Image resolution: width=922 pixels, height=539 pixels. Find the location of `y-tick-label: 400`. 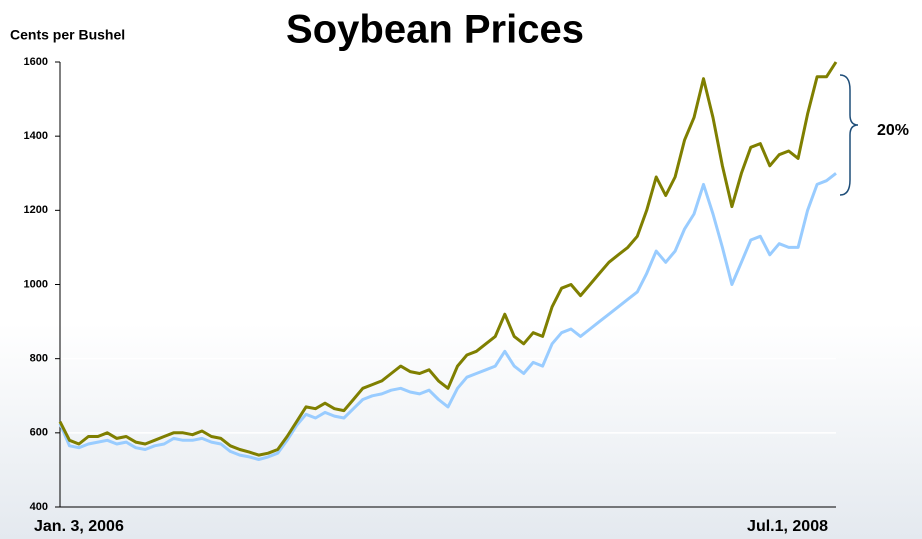

y-tick-label: 400 is located at coordinates (39, 507).